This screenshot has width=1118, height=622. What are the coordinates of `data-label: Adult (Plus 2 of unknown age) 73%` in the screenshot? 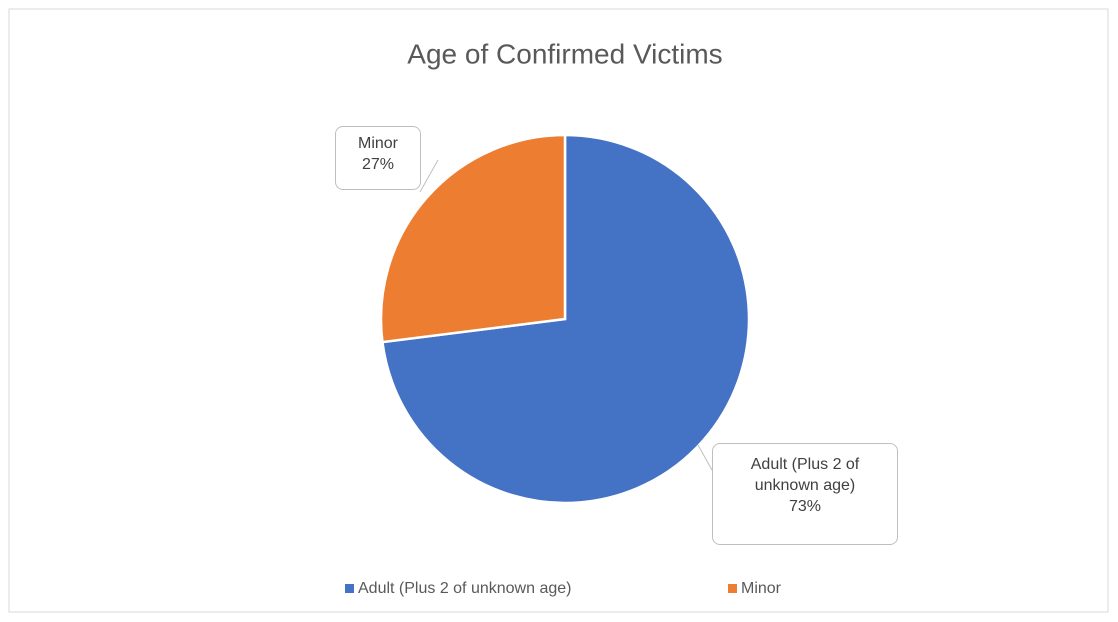 It's located at (805, 494).